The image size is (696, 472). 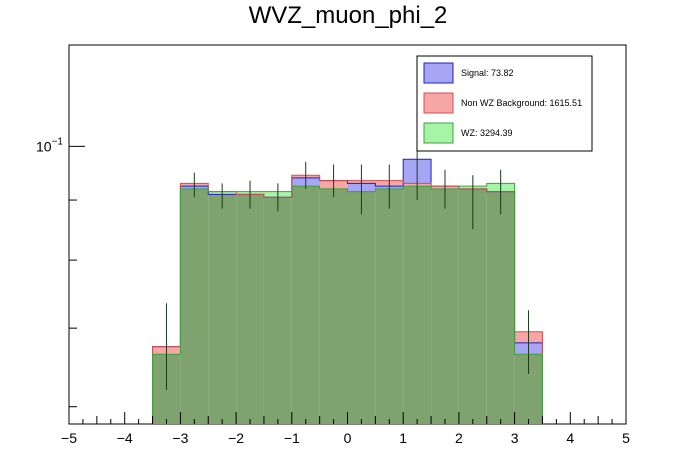 What do you see at coordinates (626, 438) in the screenshot?
I see `x-tick-label: 5` at bounding box center [626, 438].